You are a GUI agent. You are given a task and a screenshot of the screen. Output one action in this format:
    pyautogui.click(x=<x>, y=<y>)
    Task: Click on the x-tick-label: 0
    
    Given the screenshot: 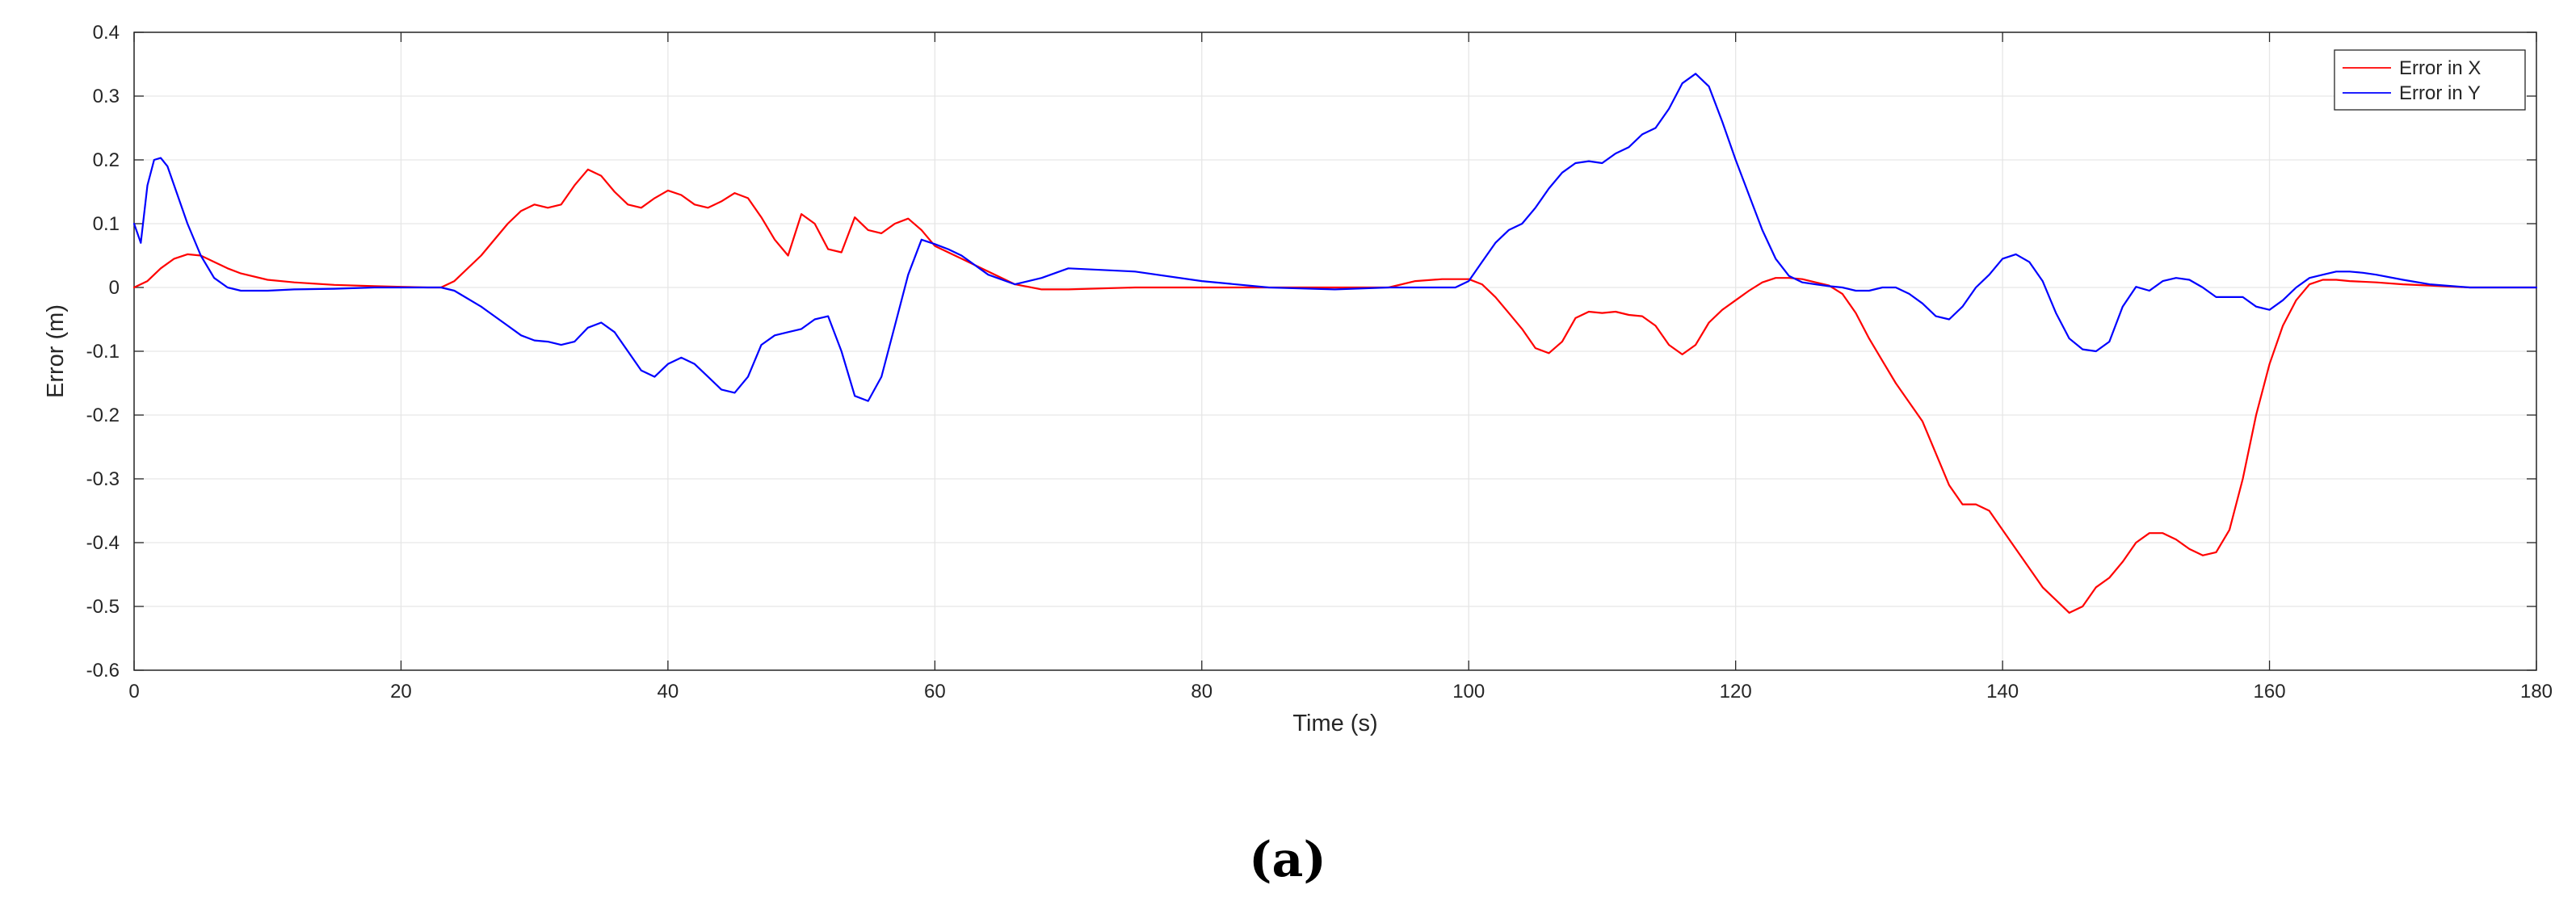 What is the action you would take?
    pyautogui.click(x=133, y=692)
    